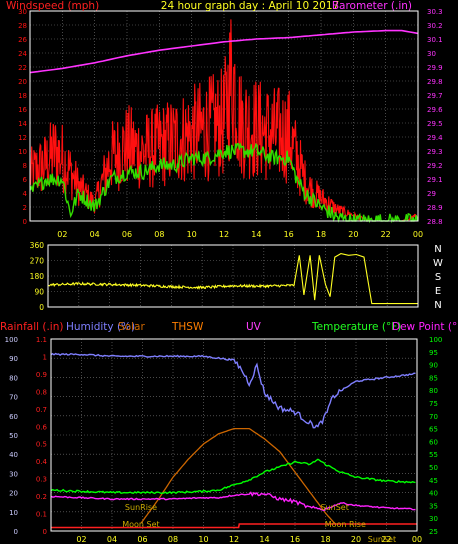  I want to click on temperature-y-tick: 60, so click(433, 442).